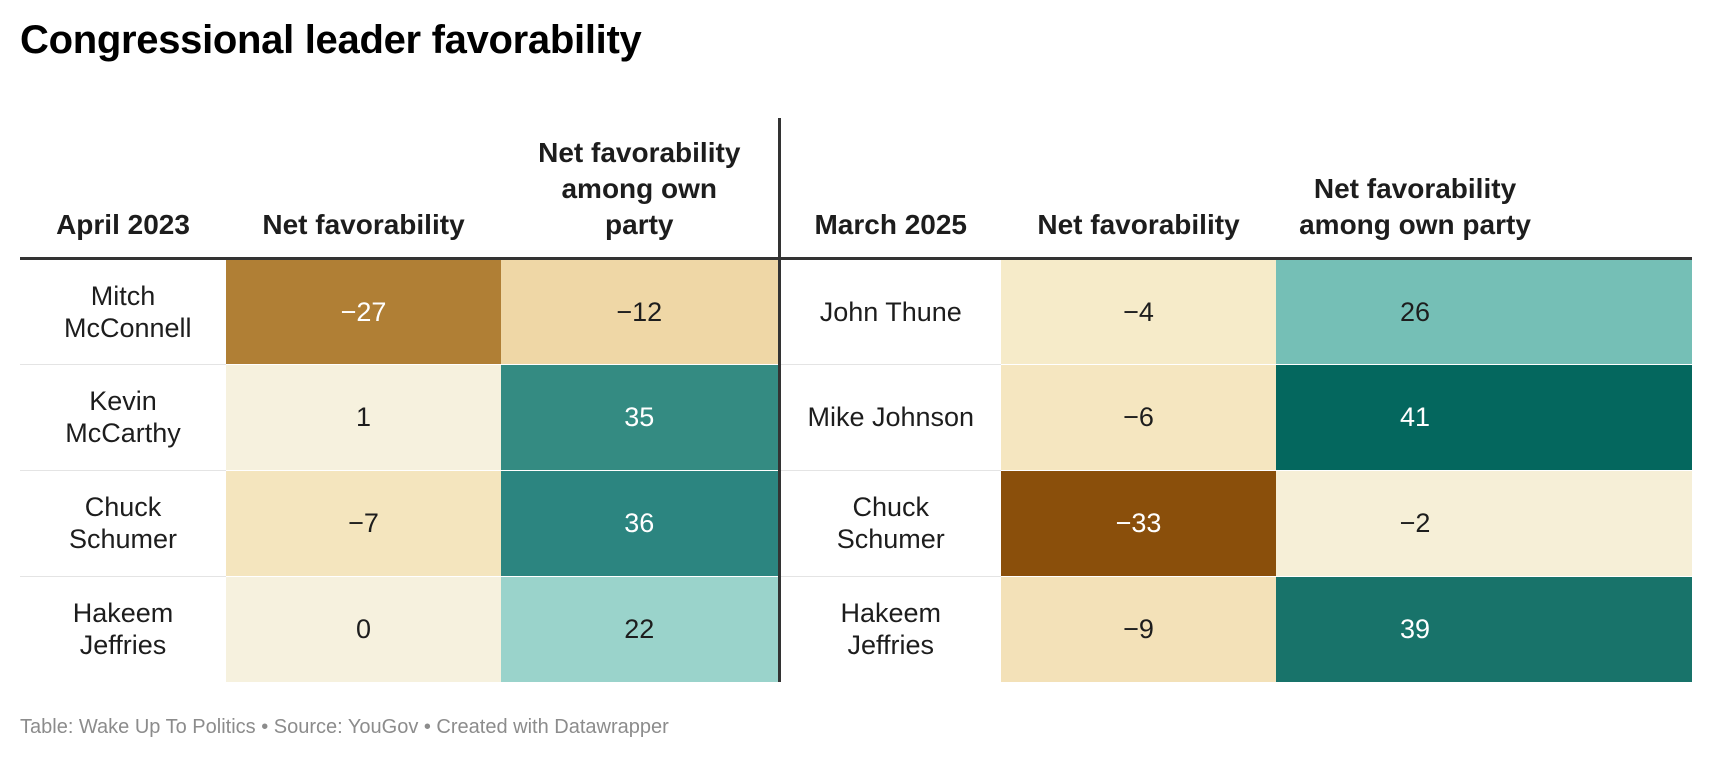 The height and width of the screenshot is (762, 1712). What do you see at coordinates (890, 523) in the screenshot?
I see `leader-name-2025: Chuck Schumer` at bounding box center [890, 523].